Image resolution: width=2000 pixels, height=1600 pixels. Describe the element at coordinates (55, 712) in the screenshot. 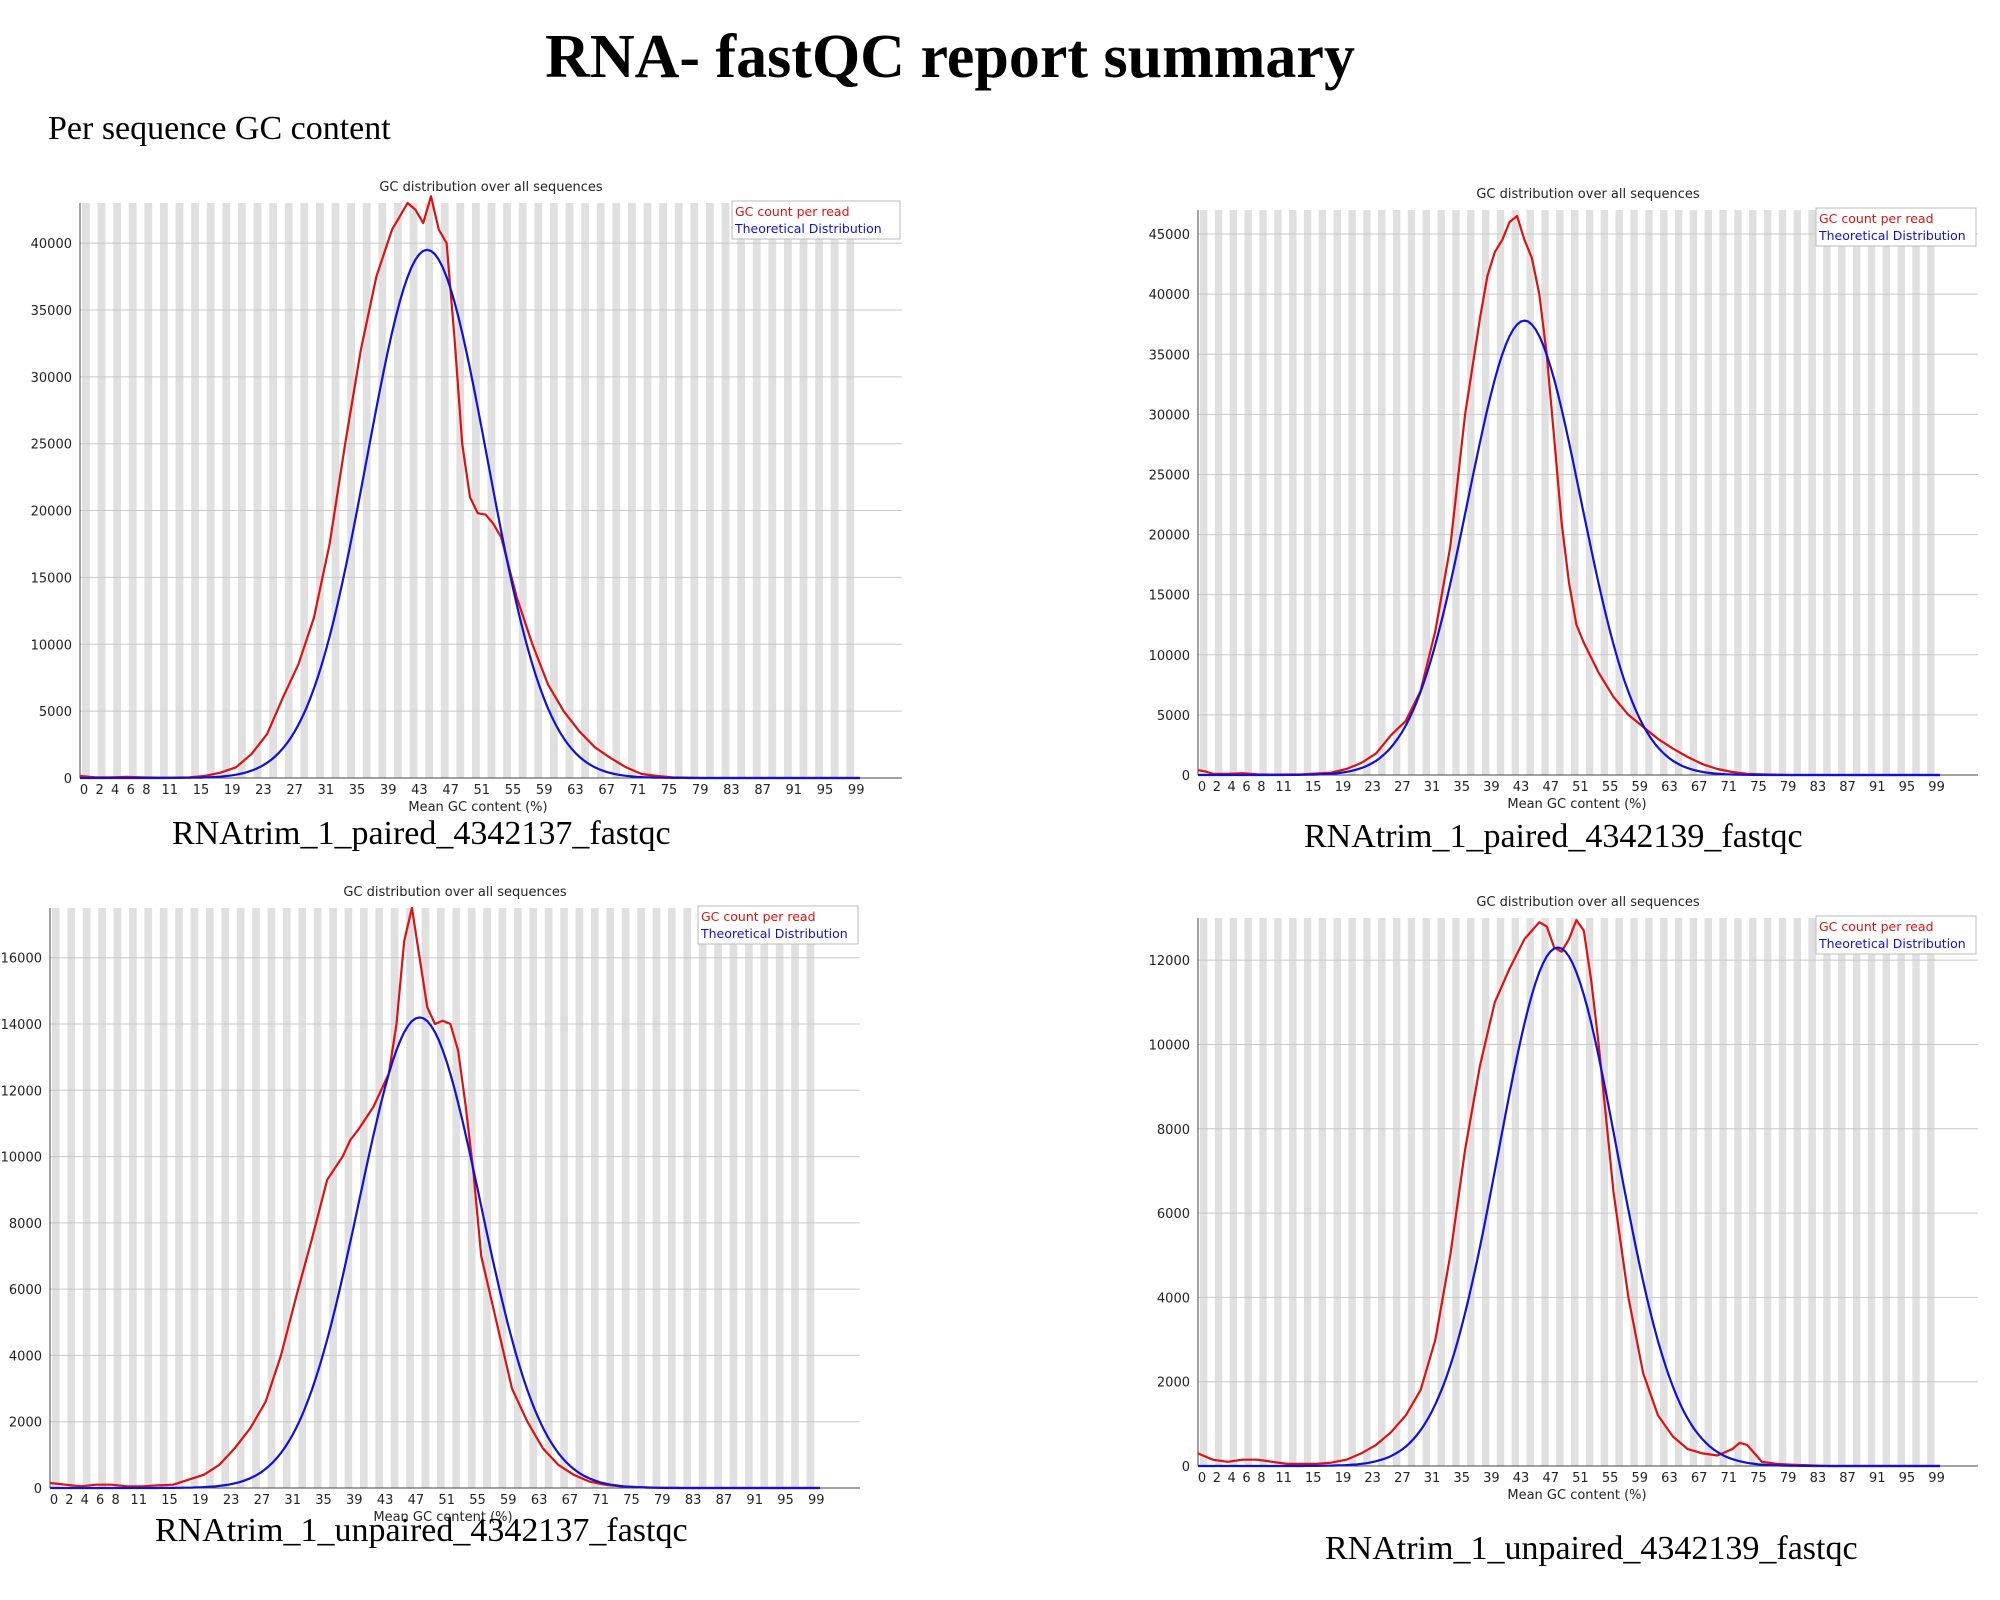

I see `y-tick-label: 5000` at that location.